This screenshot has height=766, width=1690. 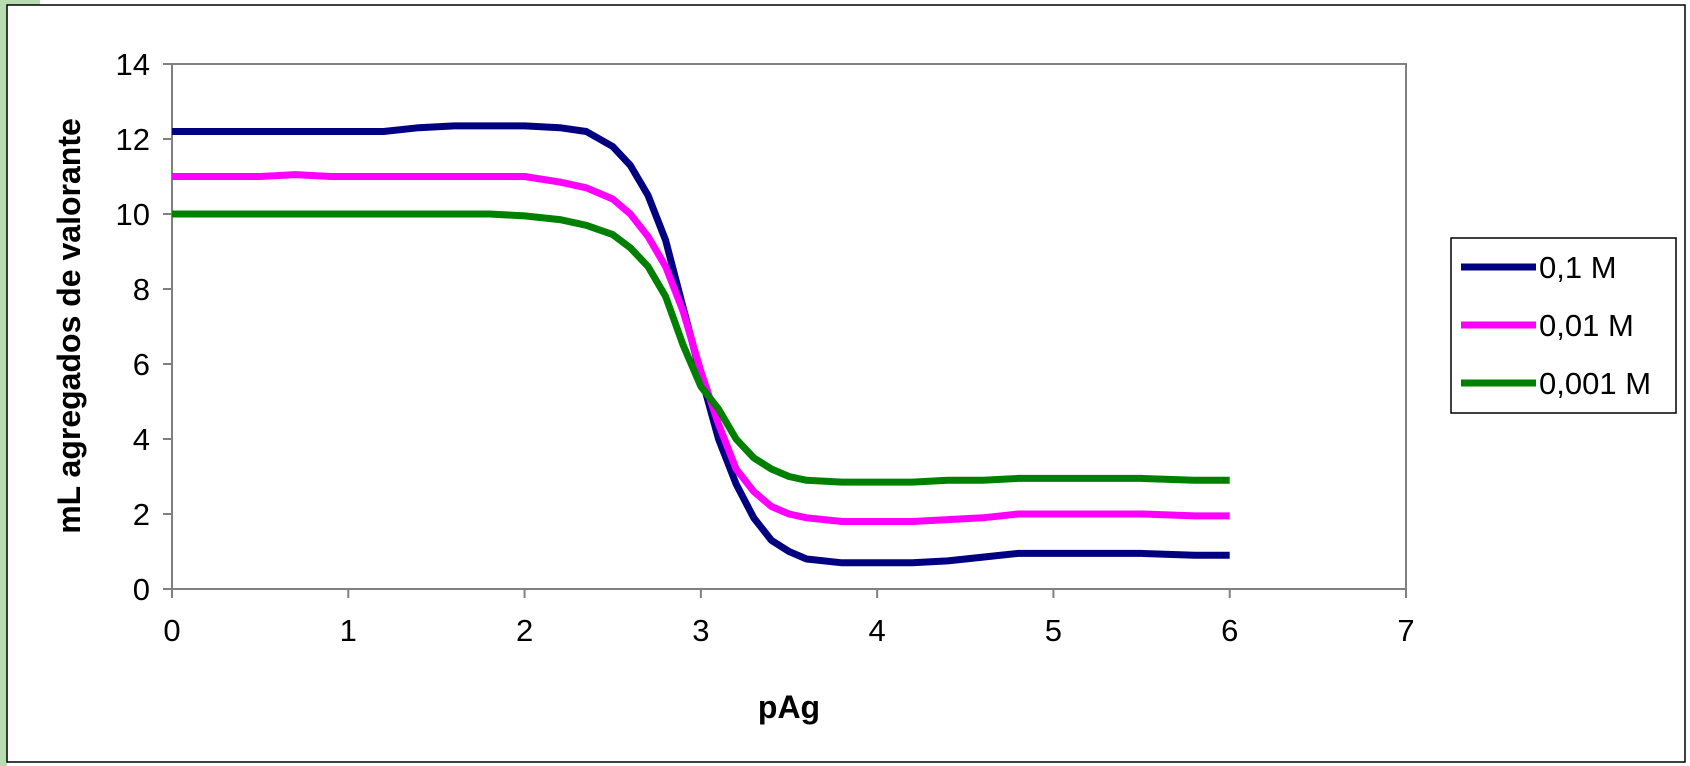 What do you see at coordinates (1578, 267) in the screenshot?
I see `legend-label: 0,1 M` at bounding box center [1578, 267].